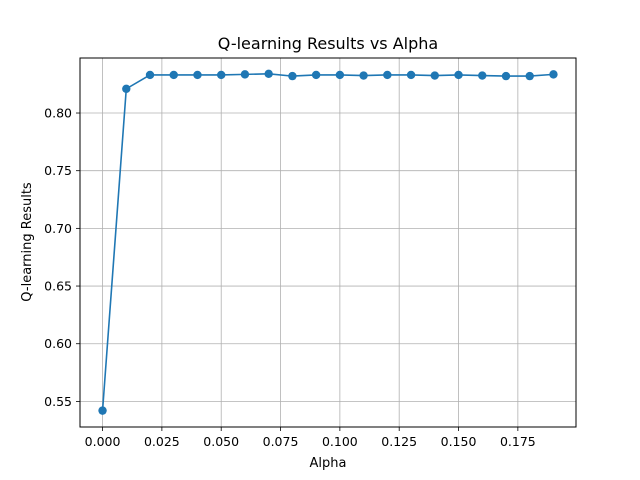 The height and width of the screenshot is (480, 640). What do you see at coordinates (328, 463) in the screenshot?
I see `x-axis-label: Alpha` at bounding box center [328, 463].